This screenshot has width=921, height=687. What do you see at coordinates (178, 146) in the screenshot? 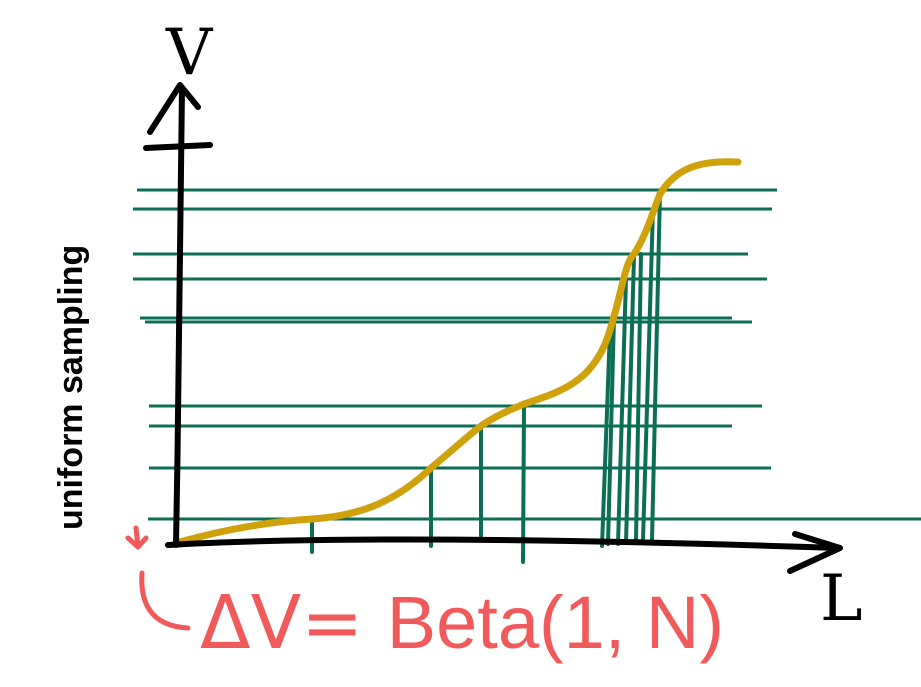
I see `y-axis-tick` at bounding box center [178, 146].